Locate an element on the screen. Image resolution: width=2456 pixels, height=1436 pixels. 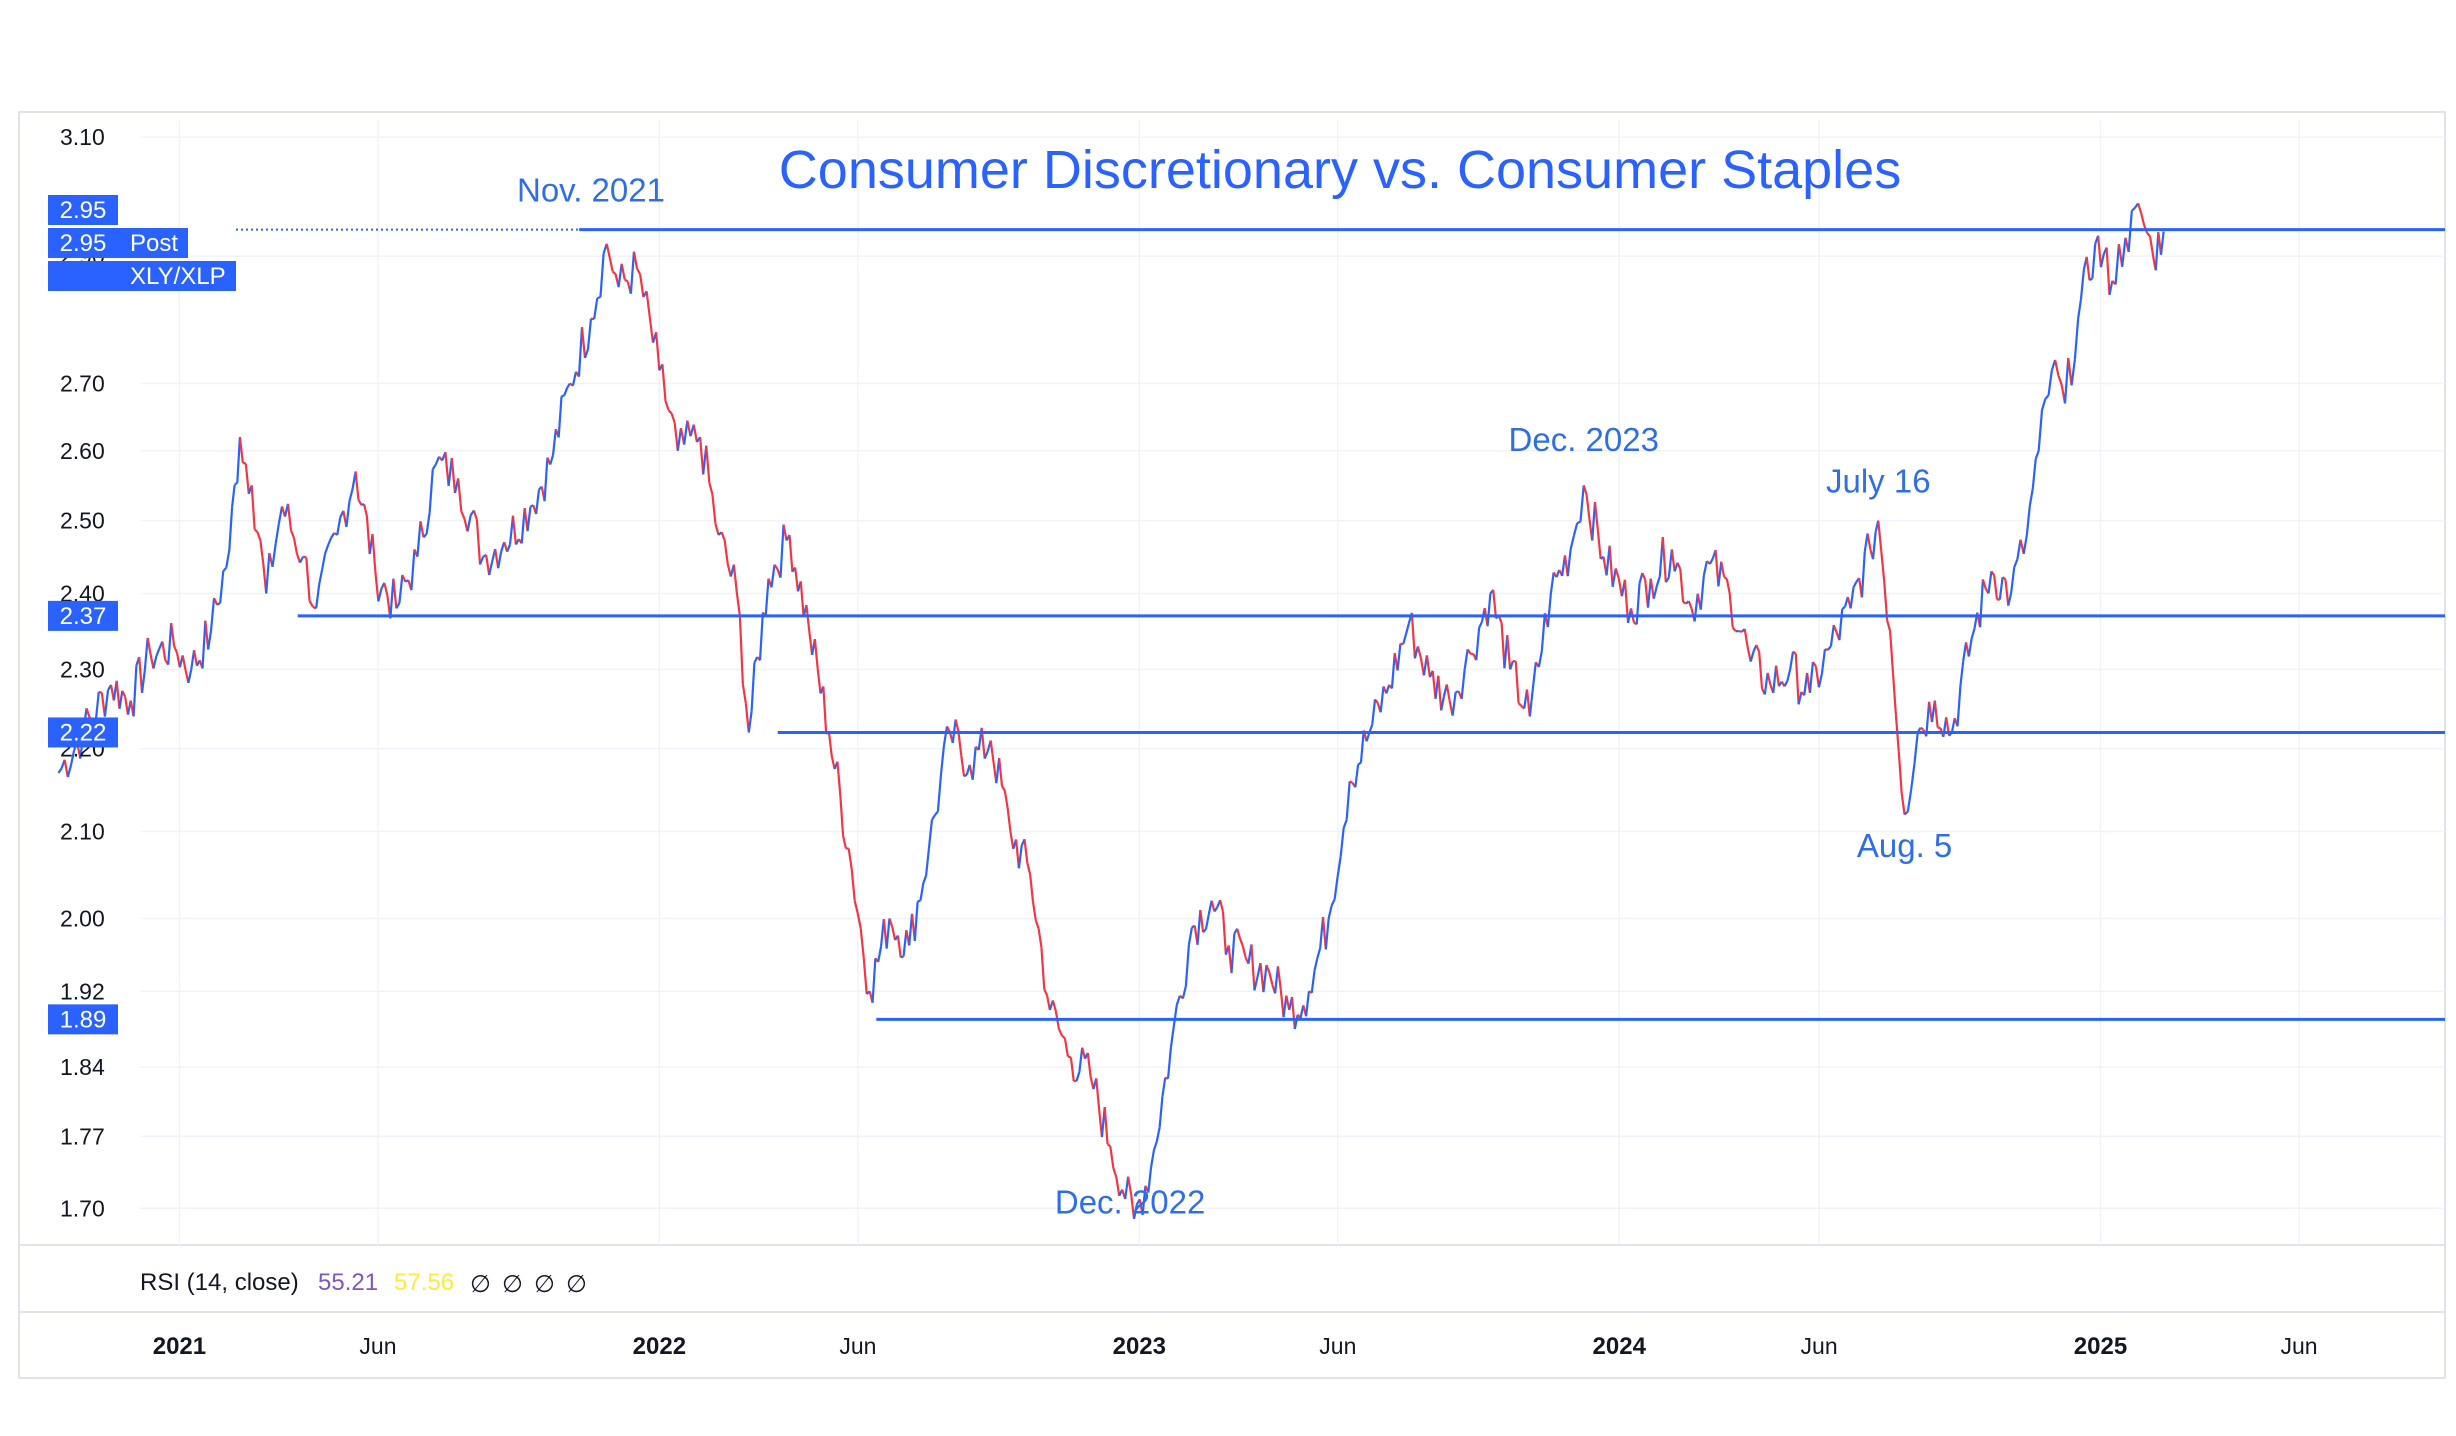
y-tick-label: 2.10 is located at coordinates (82, 832).